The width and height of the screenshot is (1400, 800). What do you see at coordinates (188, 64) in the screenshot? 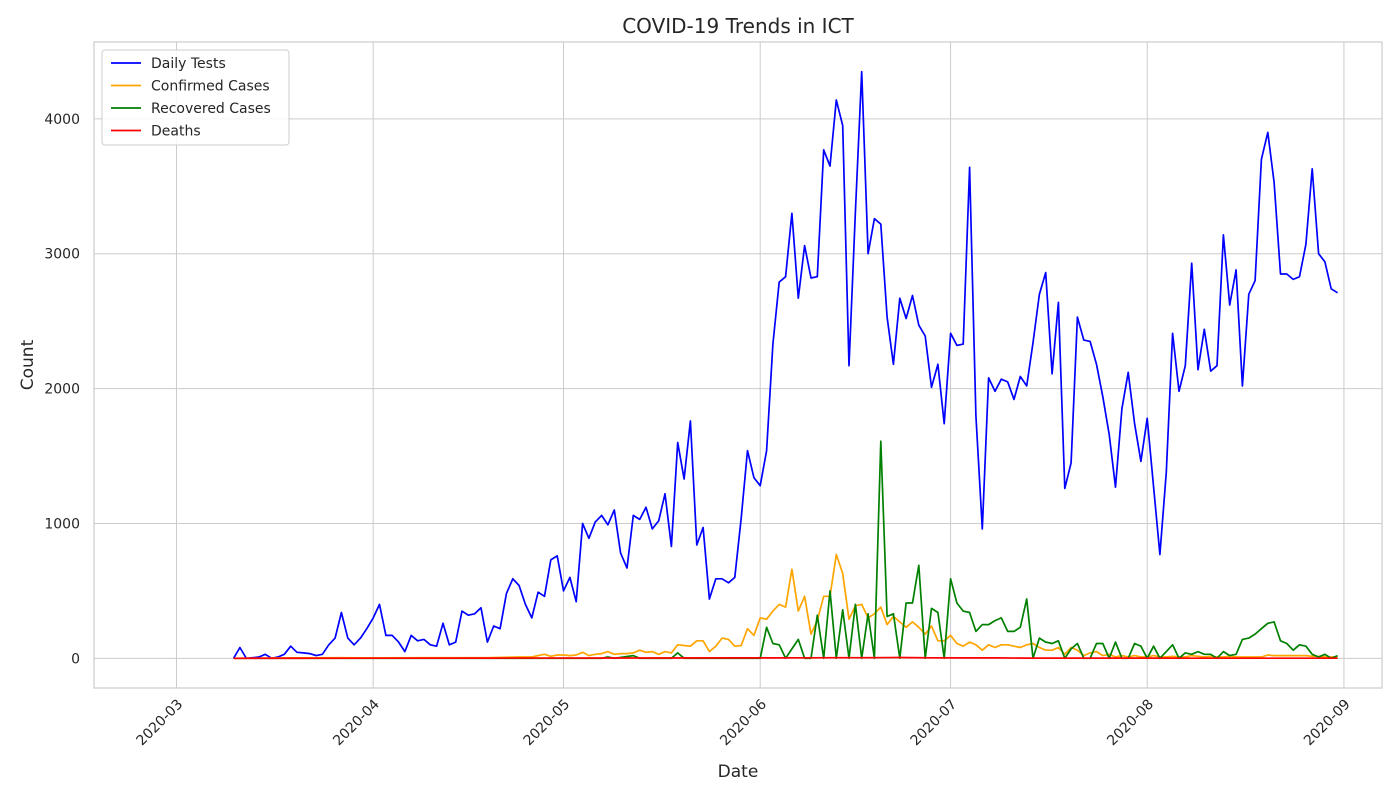
I see `legend-label: Daily Tests` at bounding box center [188, 64].